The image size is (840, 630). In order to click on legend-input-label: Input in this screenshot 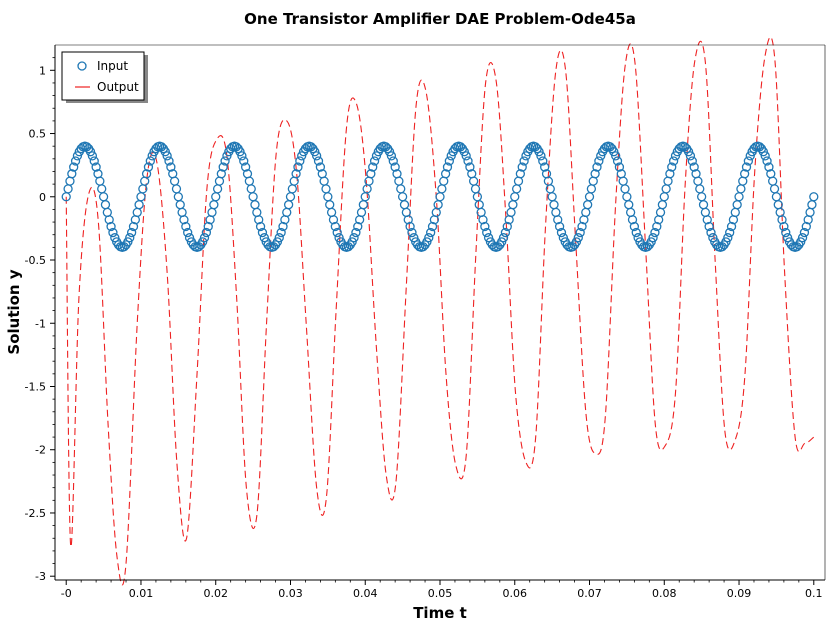, I will do `click(112, 66)`.